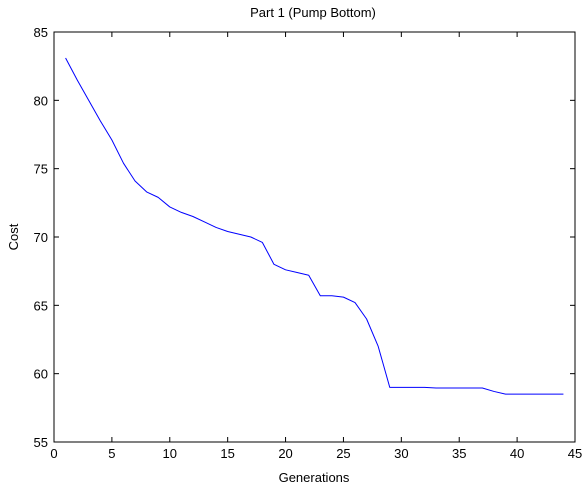 This screenshot has width=584, height=487. I want to click on y-tick-label-0: 55, so click(41, 442).